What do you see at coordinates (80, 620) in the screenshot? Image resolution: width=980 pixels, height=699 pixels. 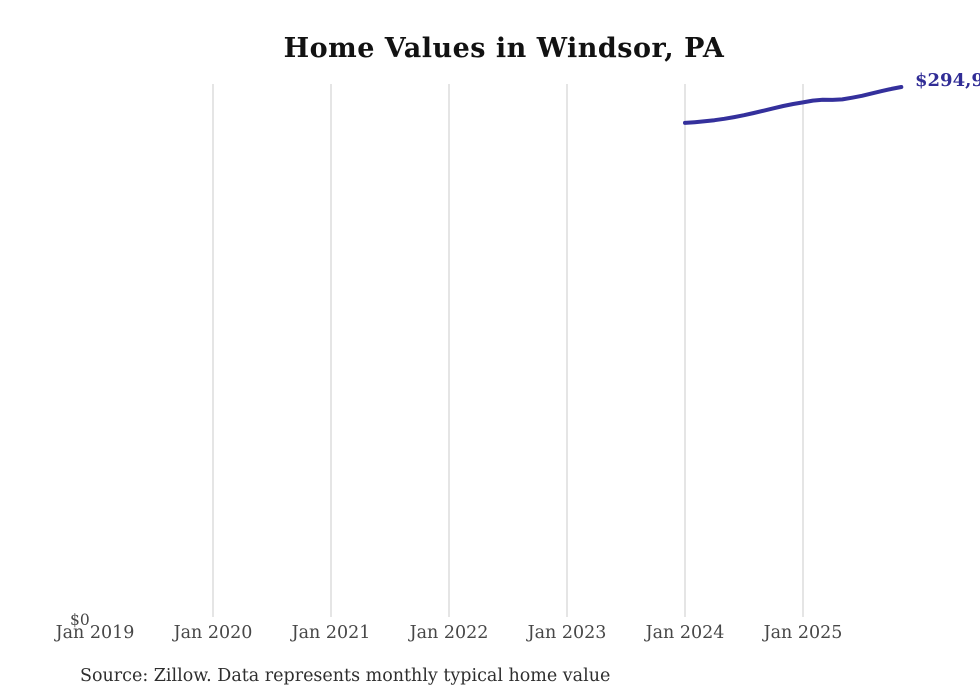 I see `y-axis-zero-label: $0` at bounding box center [80, 620].